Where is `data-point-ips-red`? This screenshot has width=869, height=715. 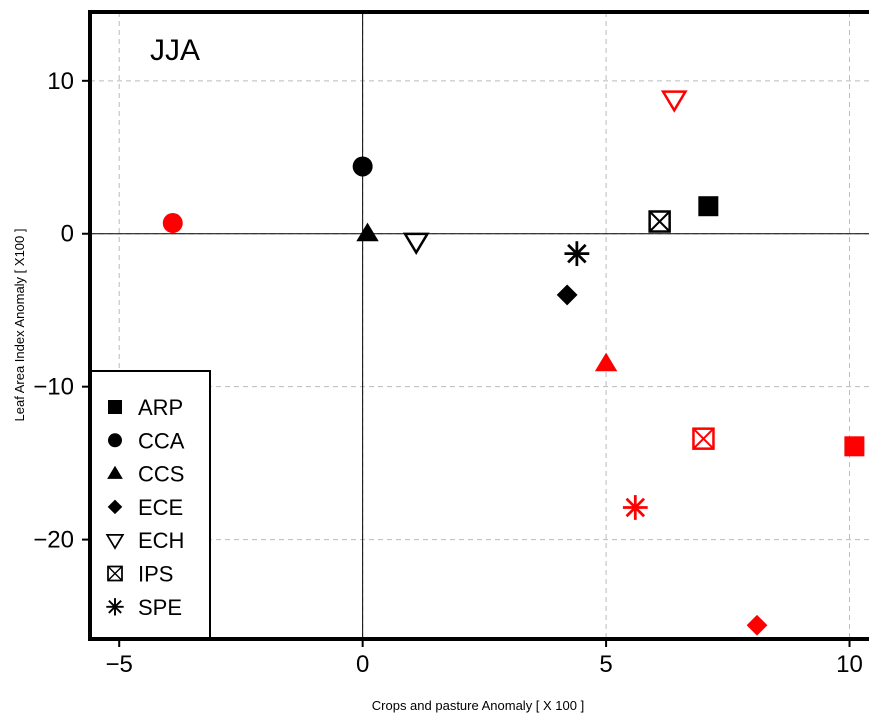 data-point-ips-red is located at coordinates (703, 438).